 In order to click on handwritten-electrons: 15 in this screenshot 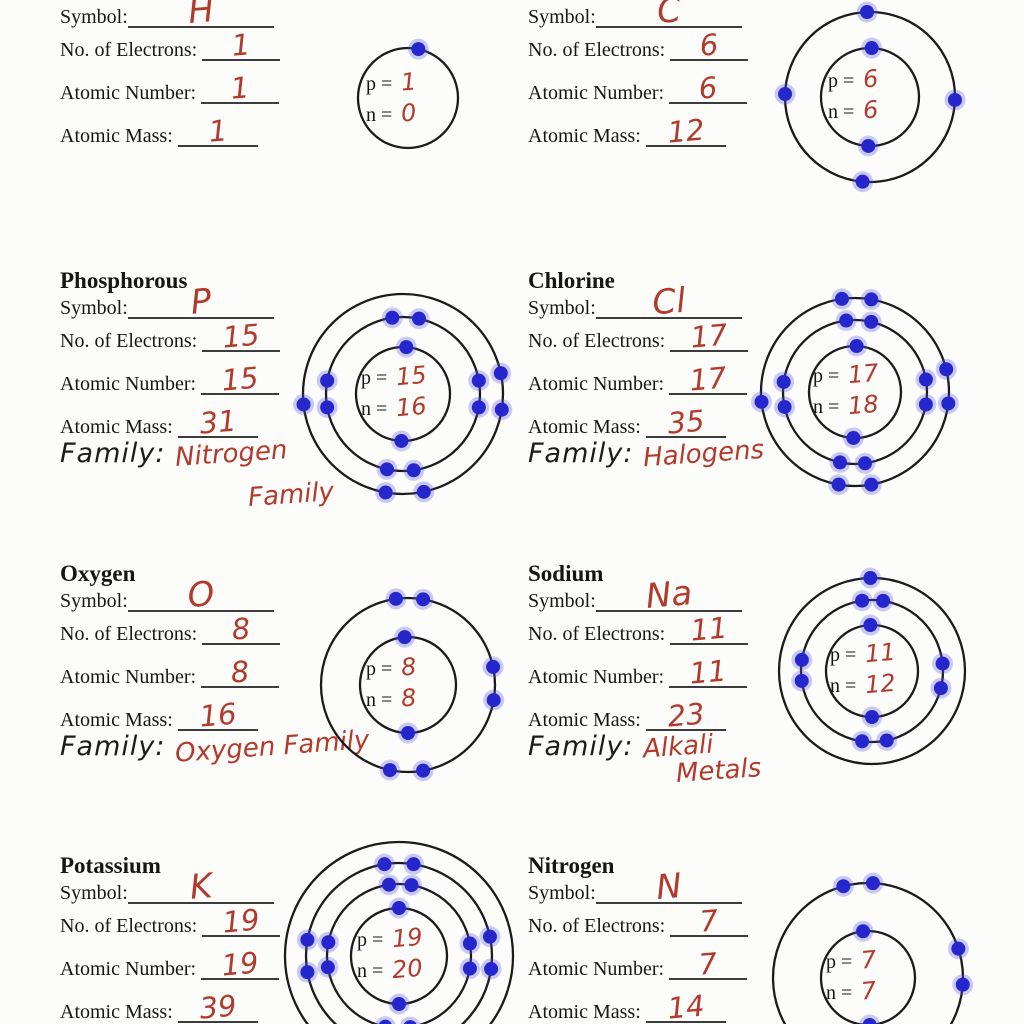, I will do `click(241, 336)`.